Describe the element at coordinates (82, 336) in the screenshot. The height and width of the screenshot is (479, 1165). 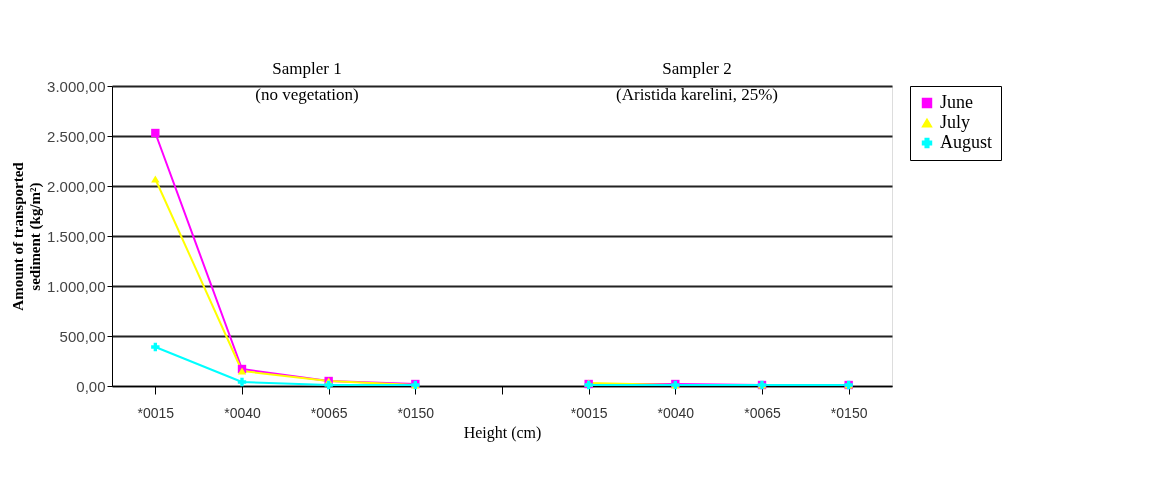
I see `y-tick-label: 500,00` at that location.